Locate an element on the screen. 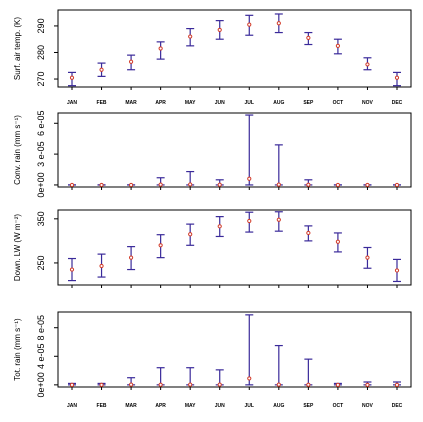 Image resolution: width=423 pixels, height=422 pixels. y-axis-label: Conv. rain (mm s⁻¹) is located at coordinates (17, 150).